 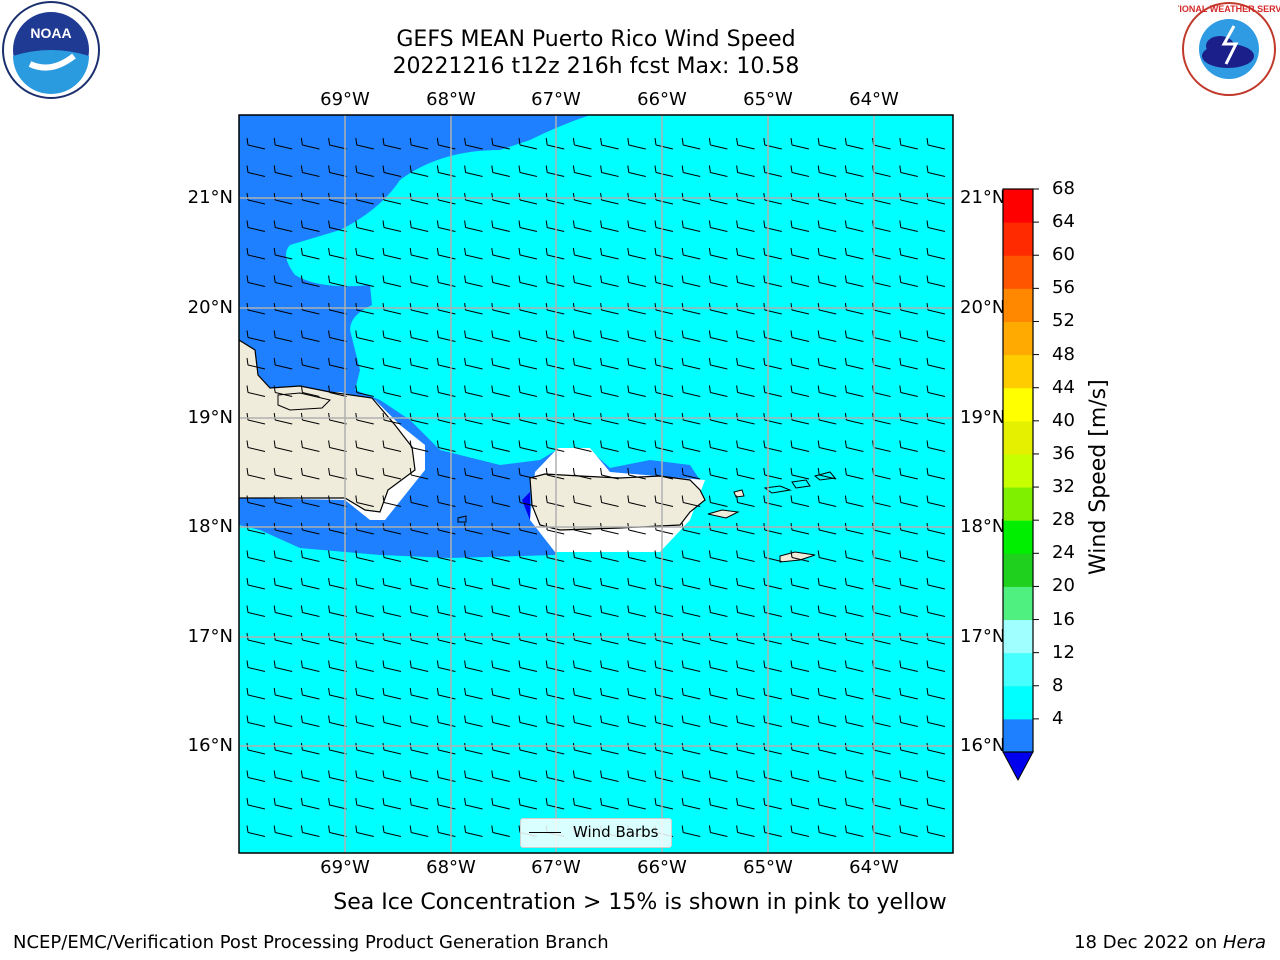 What do you see at coordinates (1063, 652) in the screenshot?
I see `colorbar-tick-label: 12` at bounding box center [1063, 652].